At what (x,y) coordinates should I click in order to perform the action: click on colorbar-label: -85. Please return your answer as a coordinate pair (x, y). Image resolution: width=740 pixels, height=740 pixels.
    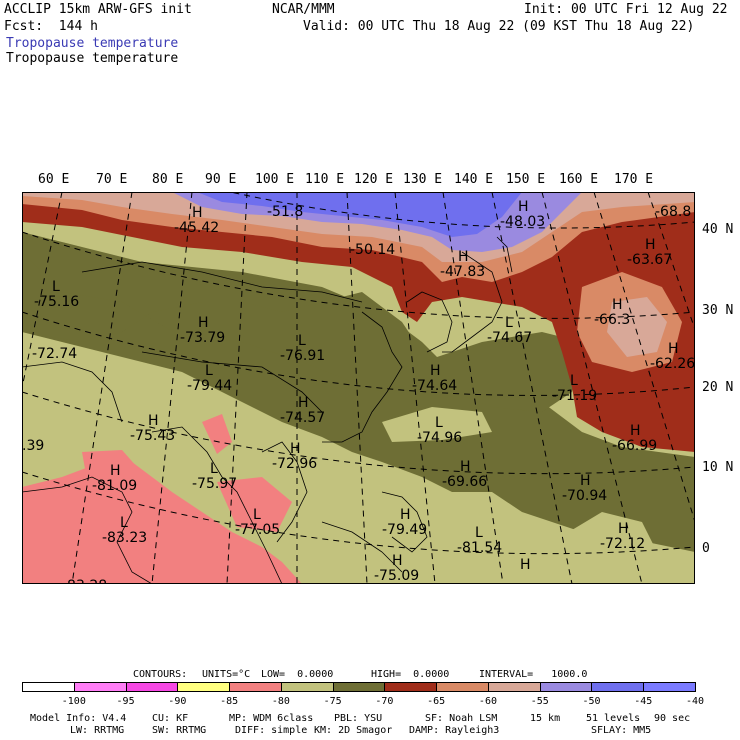
    Looking at the image, I should click on (229, 701).